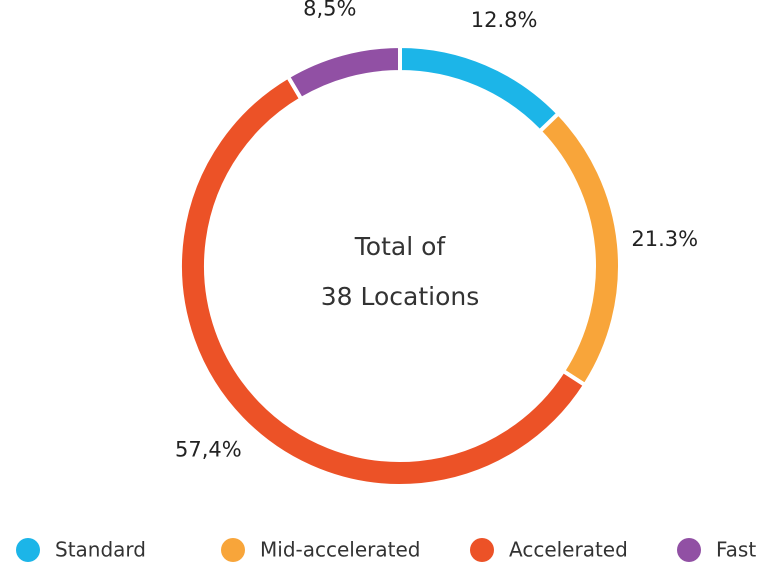 The height and width of the screenshot is (570, 773). Describe the element at coordinates (340, 550) in the screenshot. I see `legend-label: Mid-accelerated` at that location.